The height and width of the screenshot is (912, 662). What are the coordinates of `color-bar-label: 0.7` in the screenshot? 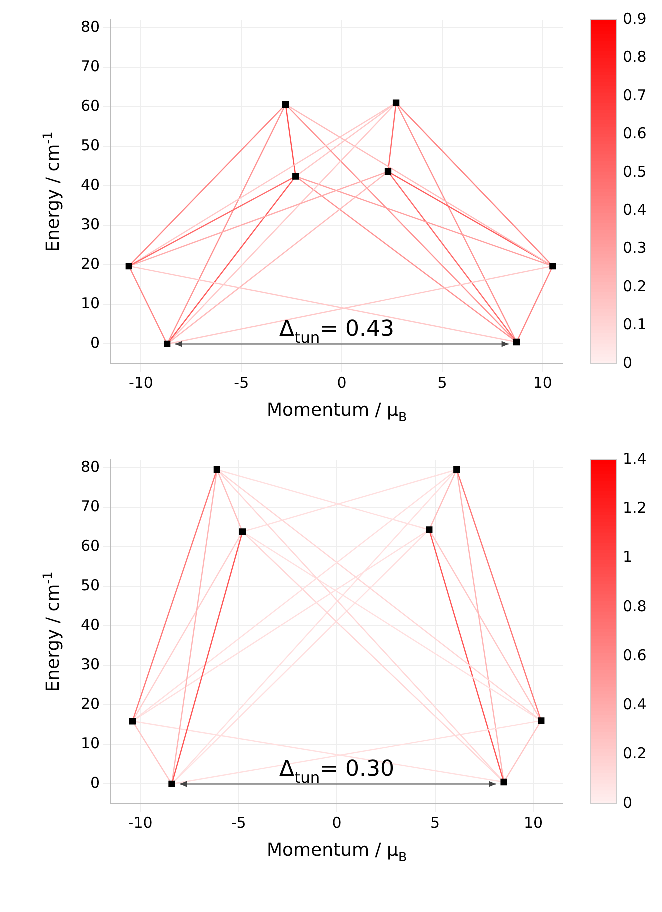 It's located at (635, 95).